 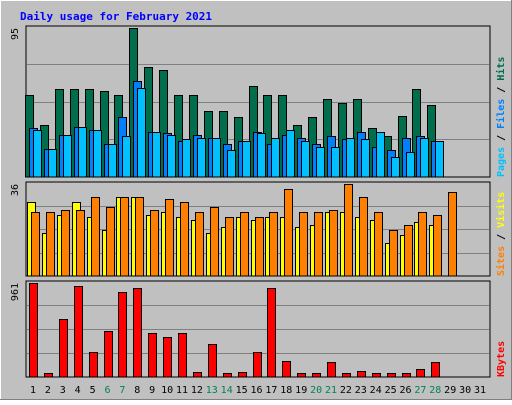 I want to click on day-label-8: 8, so click(x=137, y=390).